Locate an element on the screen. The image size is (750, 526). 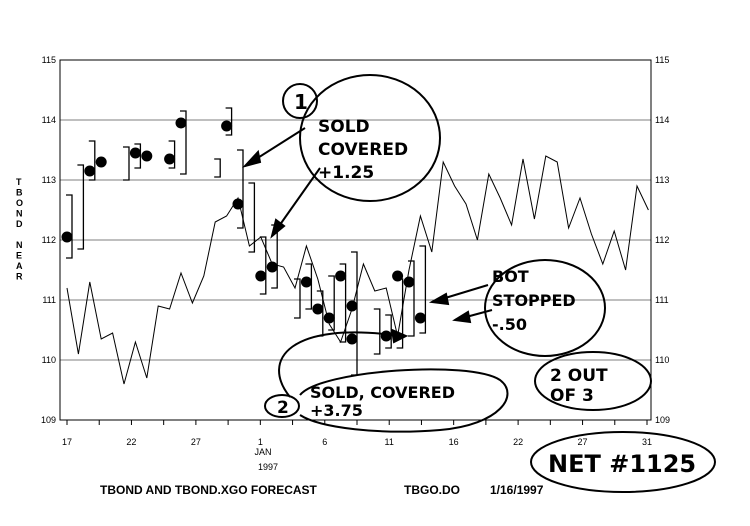
footer-file: TBGO.DO is located at coordinates (432, 490).